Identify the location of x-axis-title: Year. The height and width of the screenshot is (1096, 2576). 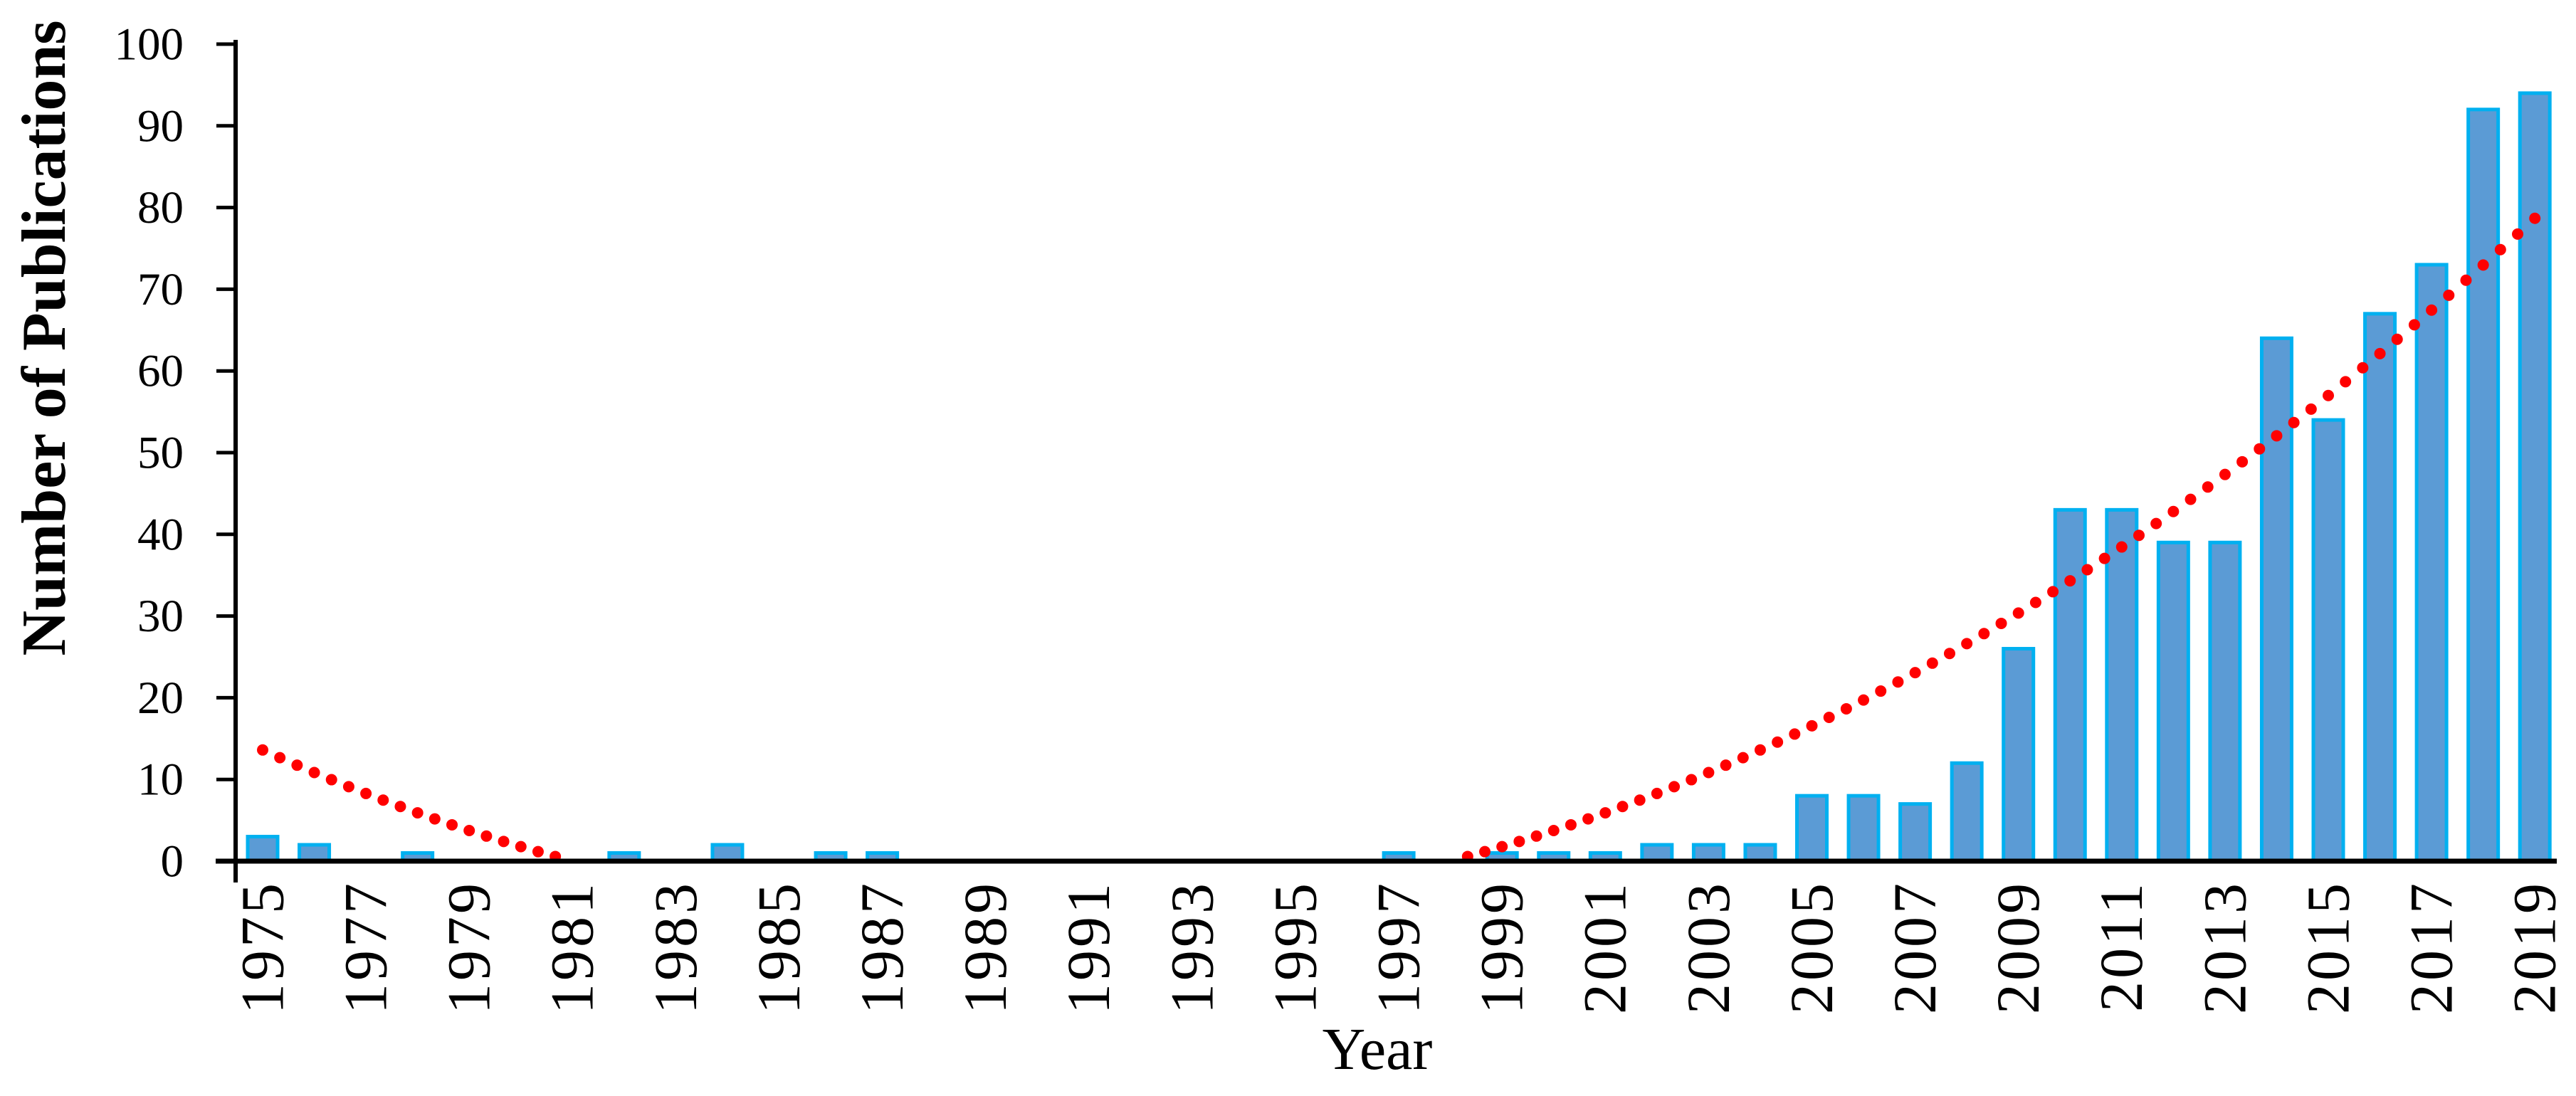
(1378, 1049).